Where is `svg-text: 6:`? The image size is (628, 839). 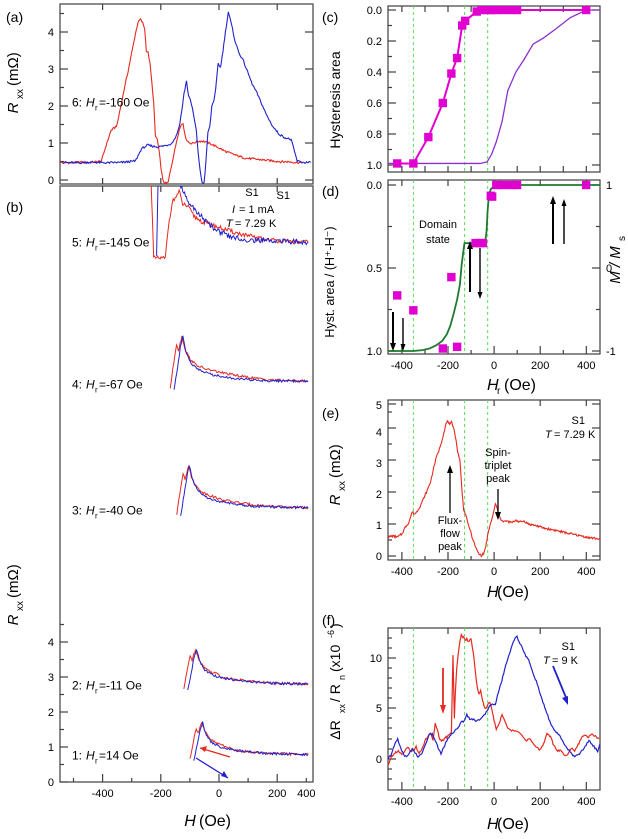 svg-text: 6: is located at coordinates (77, 103).